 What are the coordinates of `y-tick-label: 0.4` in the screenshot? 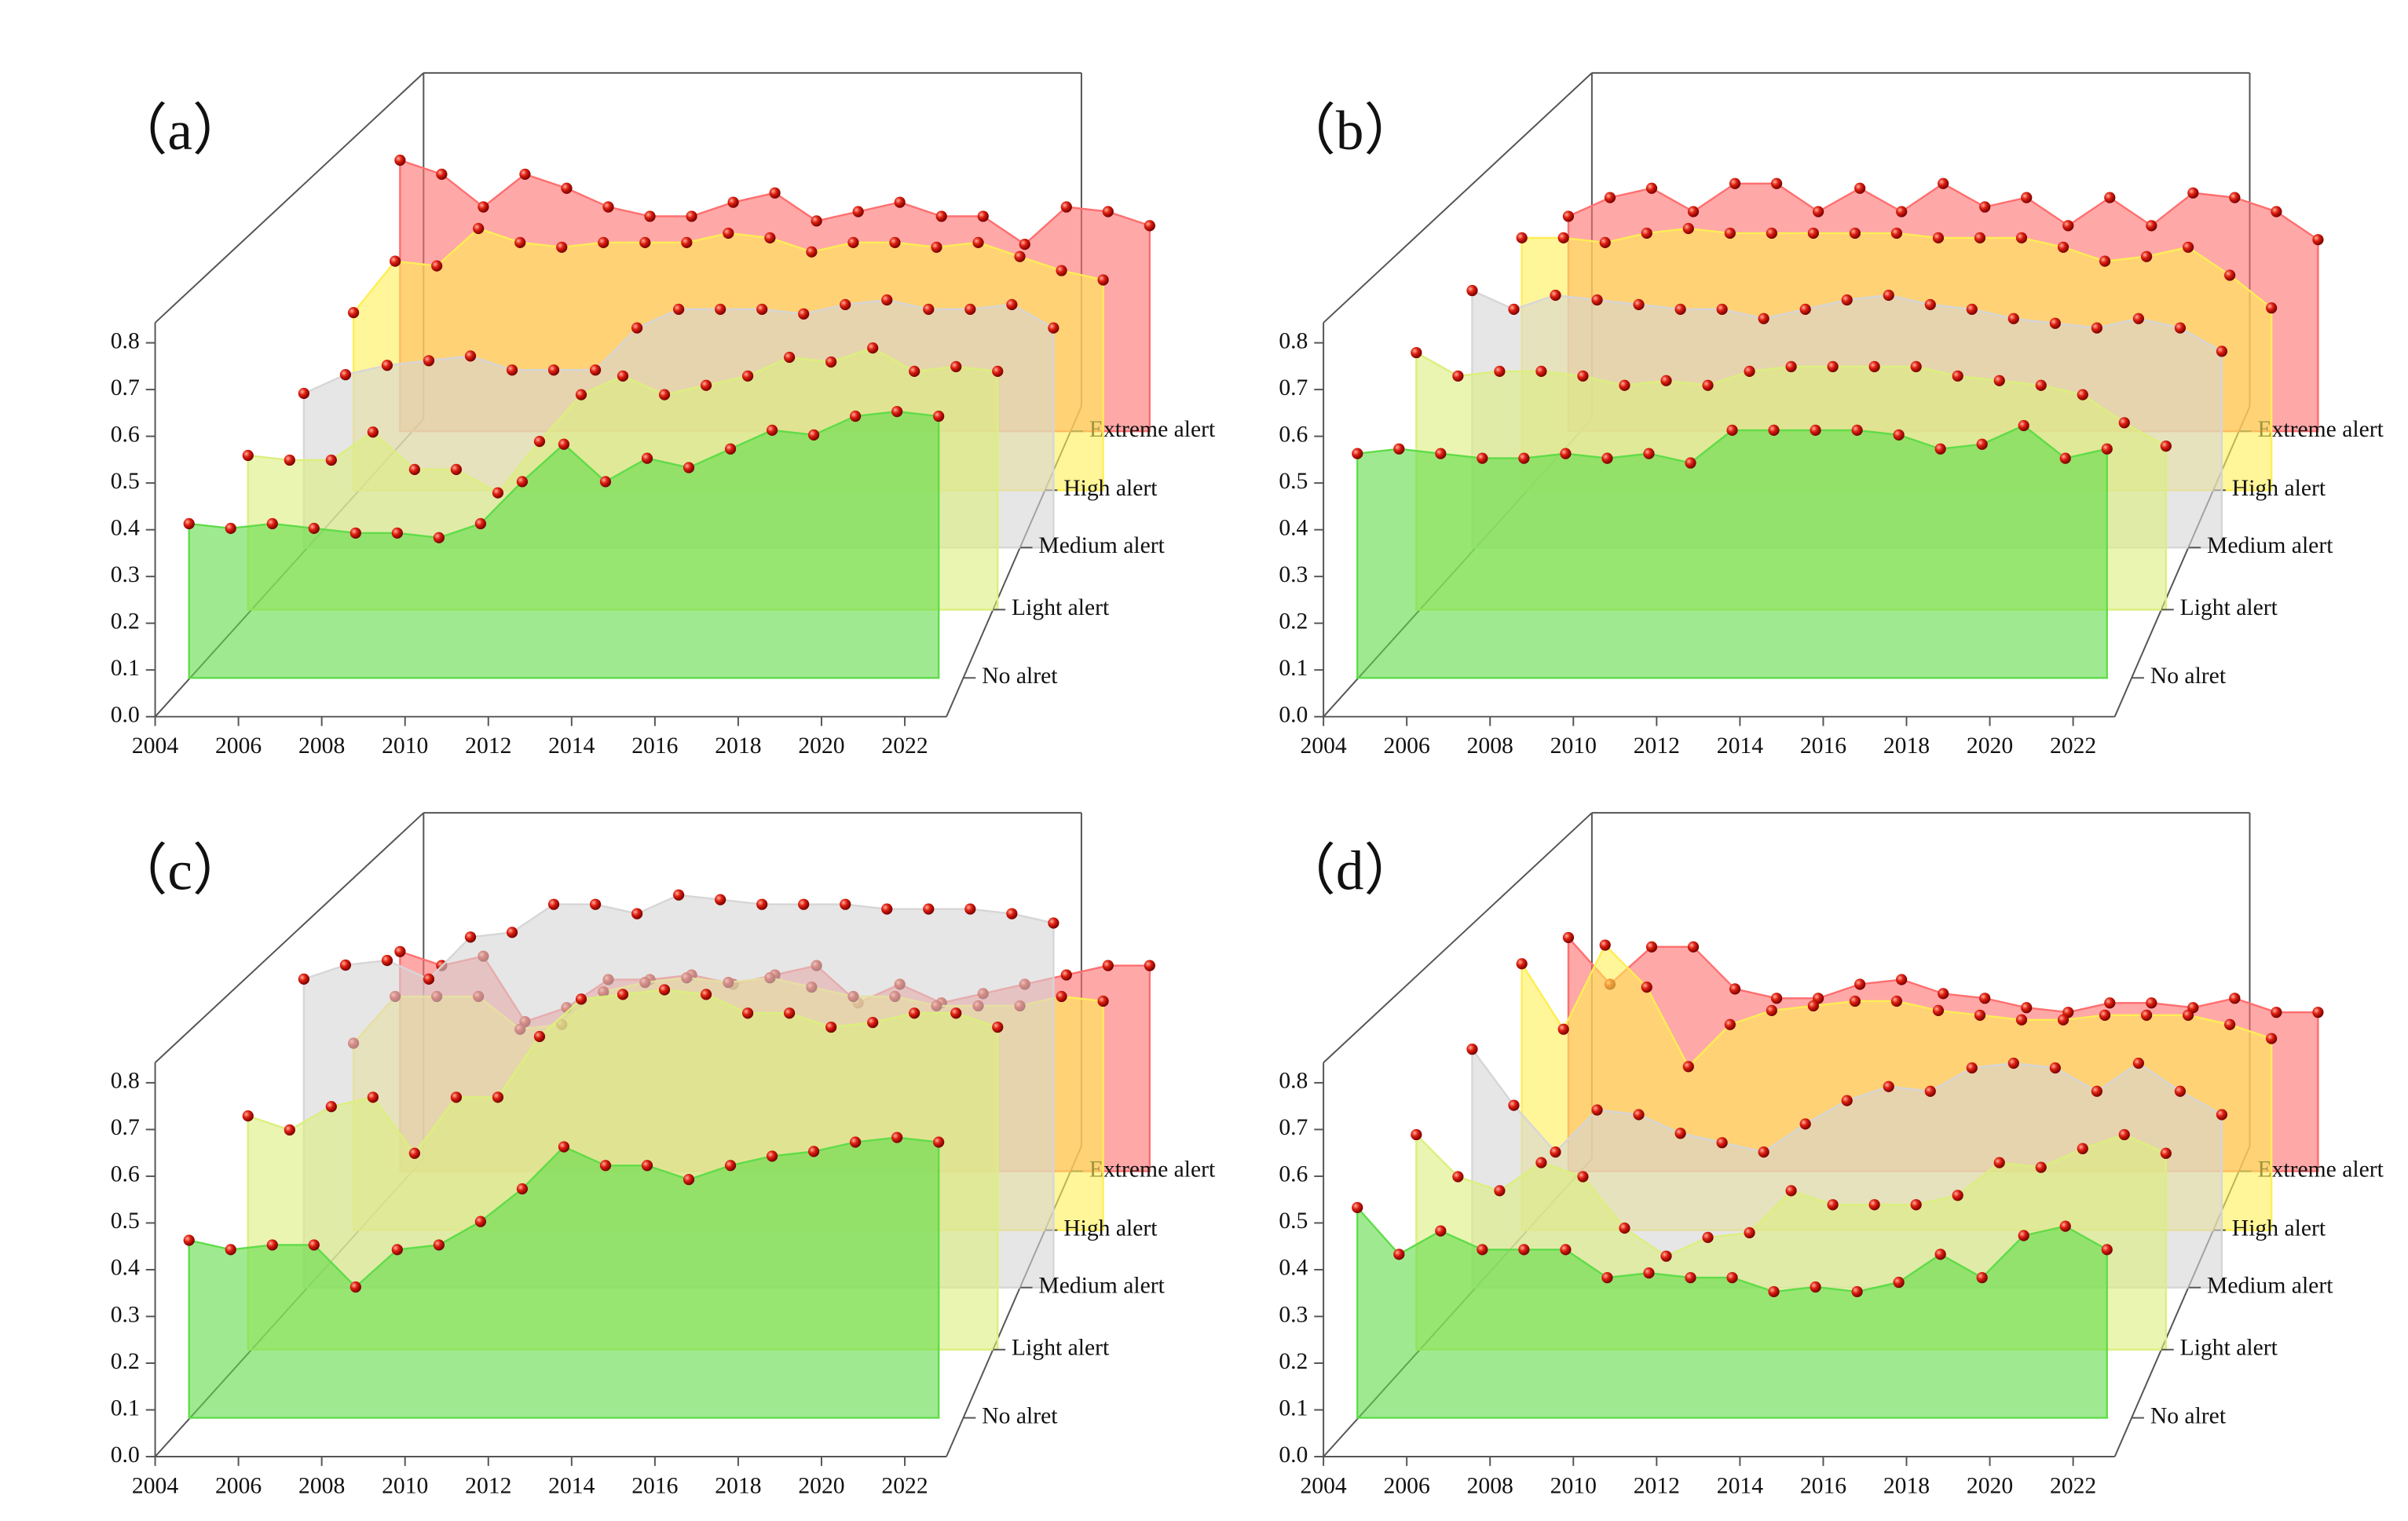 It's located at (1293, 1268).